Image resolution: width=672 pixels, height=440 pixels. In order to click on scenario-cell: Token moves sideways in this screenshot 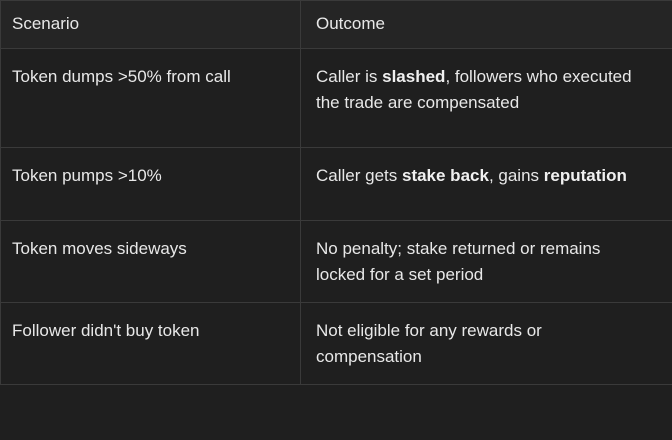, I will do `click(150, 261)`.